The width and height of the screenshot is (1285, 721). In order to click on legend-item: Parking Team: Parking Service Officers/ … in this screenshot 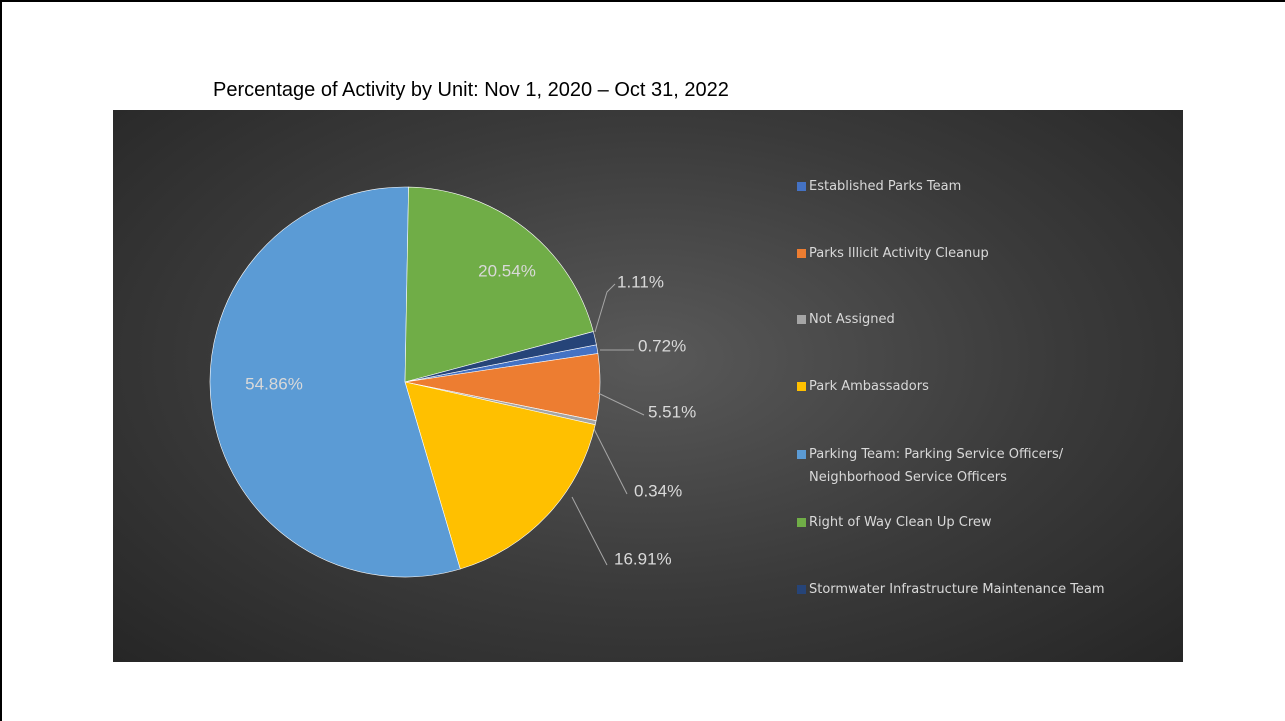, I will do `click(953, 466)`.